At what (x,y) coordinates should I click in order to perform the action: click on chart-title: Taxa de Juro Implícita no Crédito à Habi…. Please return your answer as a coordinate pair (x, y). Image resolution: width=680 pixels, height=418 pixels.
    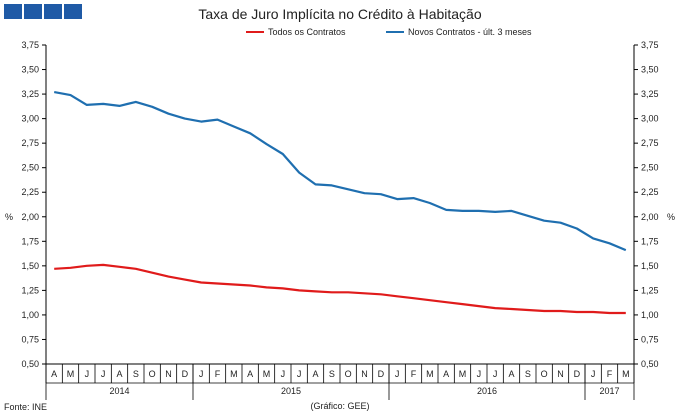
    Looking at the image, I should click on (340, 14).